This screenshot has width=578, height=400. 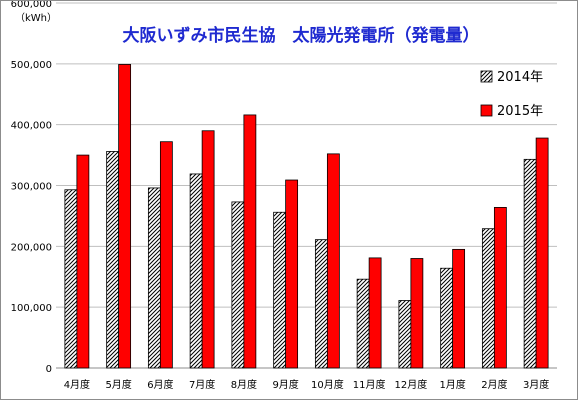 I want to click on y-tick-label: 400,000, so click(x=31, y=126).